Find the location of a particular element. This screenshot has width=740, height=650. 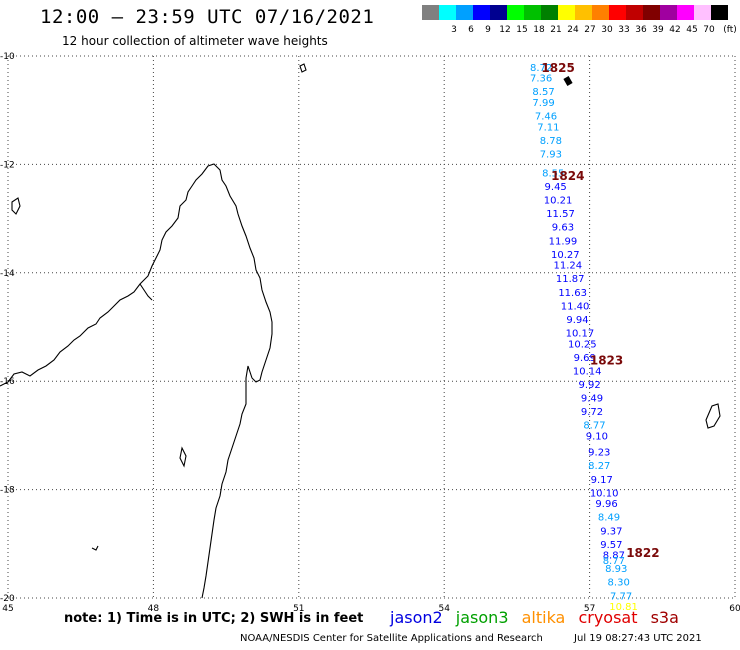

wave-height-value: 10.27 is located at coordinates (565, 255).